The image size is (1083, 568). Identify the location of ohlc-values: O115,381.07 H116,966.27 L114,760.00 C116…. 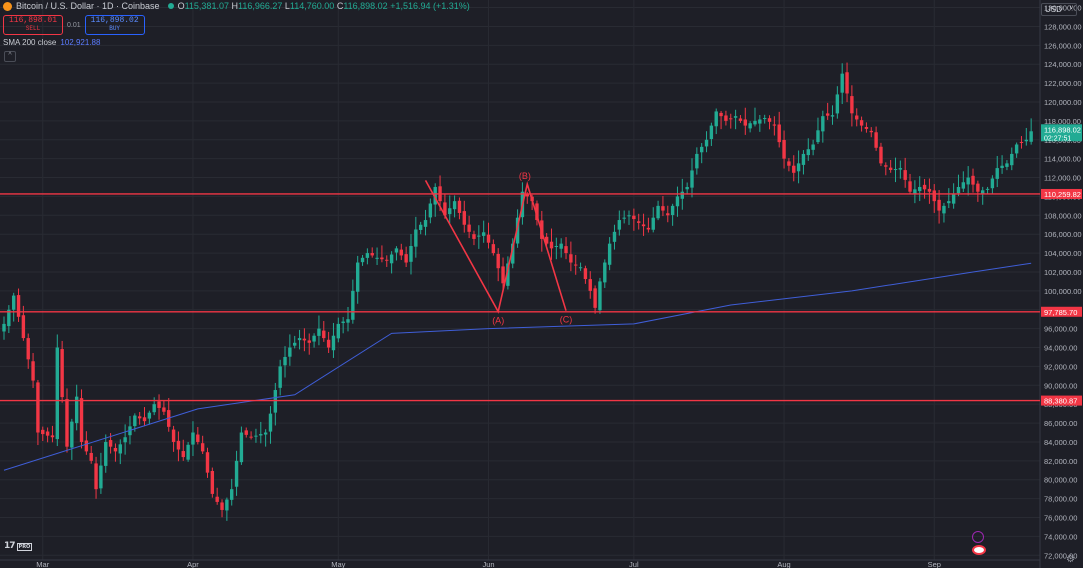
(323, 6).